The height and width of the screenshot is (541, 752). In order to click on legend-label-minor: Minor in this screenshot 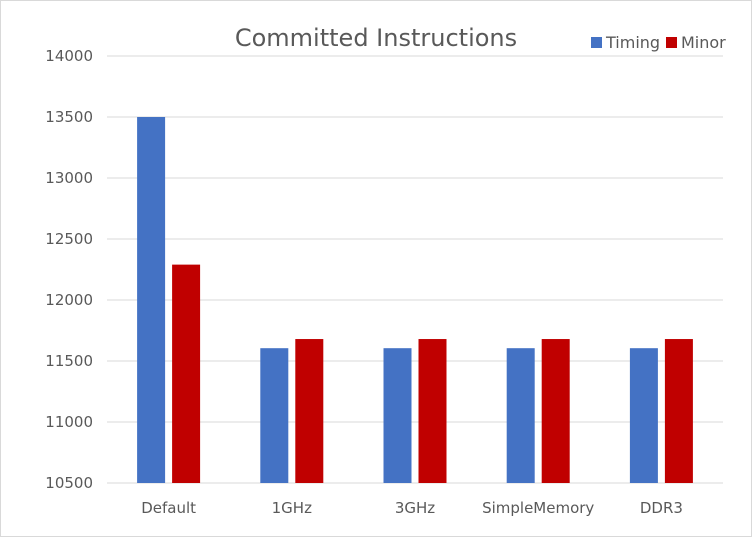, I will do `click(703, 42)`.